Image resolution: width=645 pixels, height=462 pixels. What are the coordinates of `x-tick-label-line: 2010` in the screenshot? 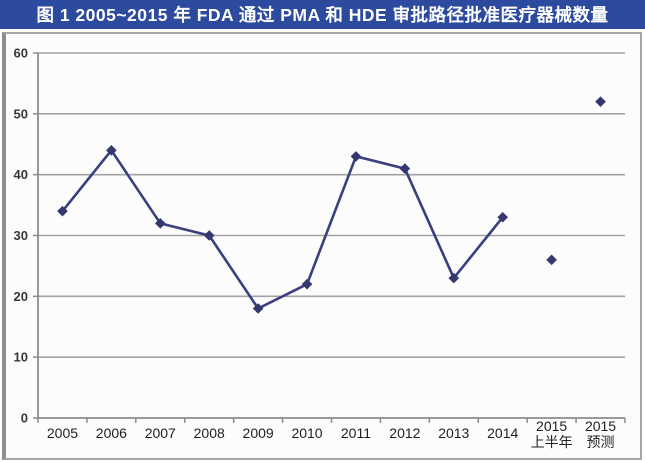 It's located at (306, 433).